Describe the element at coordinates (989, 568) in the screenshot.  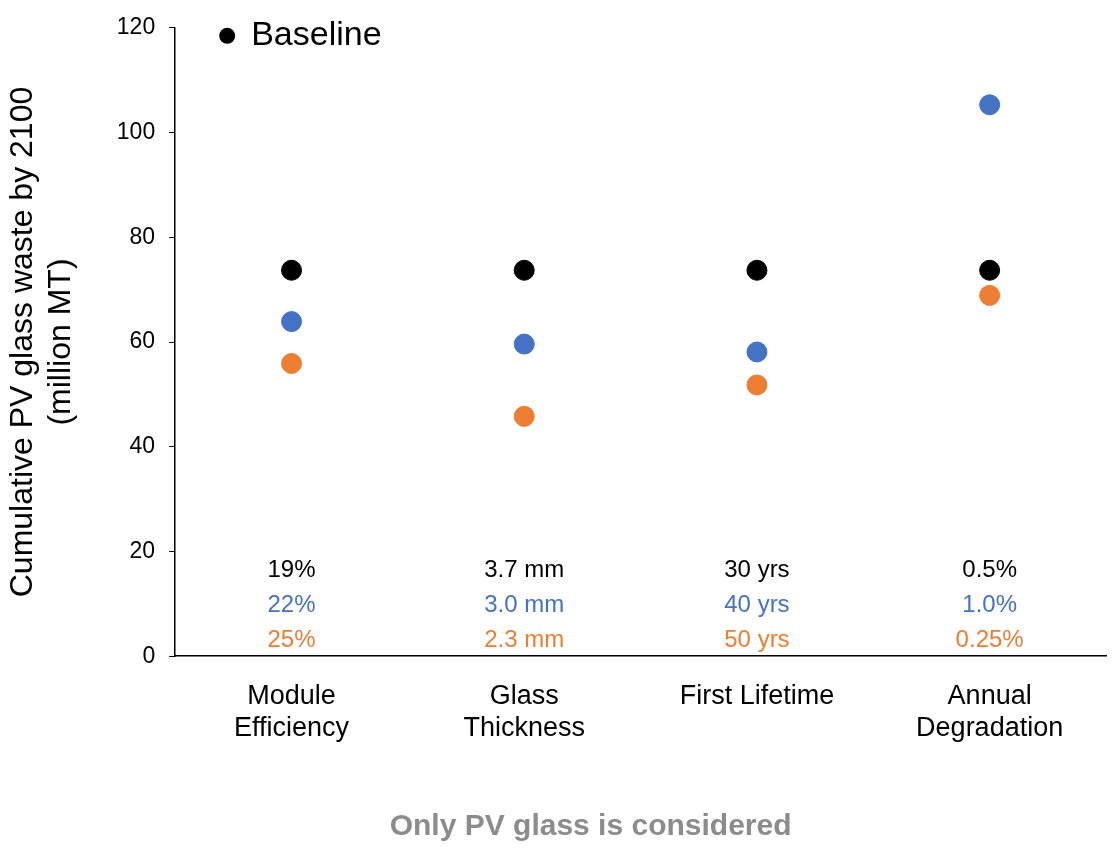
I see `annotation: 0.5%` at that location.